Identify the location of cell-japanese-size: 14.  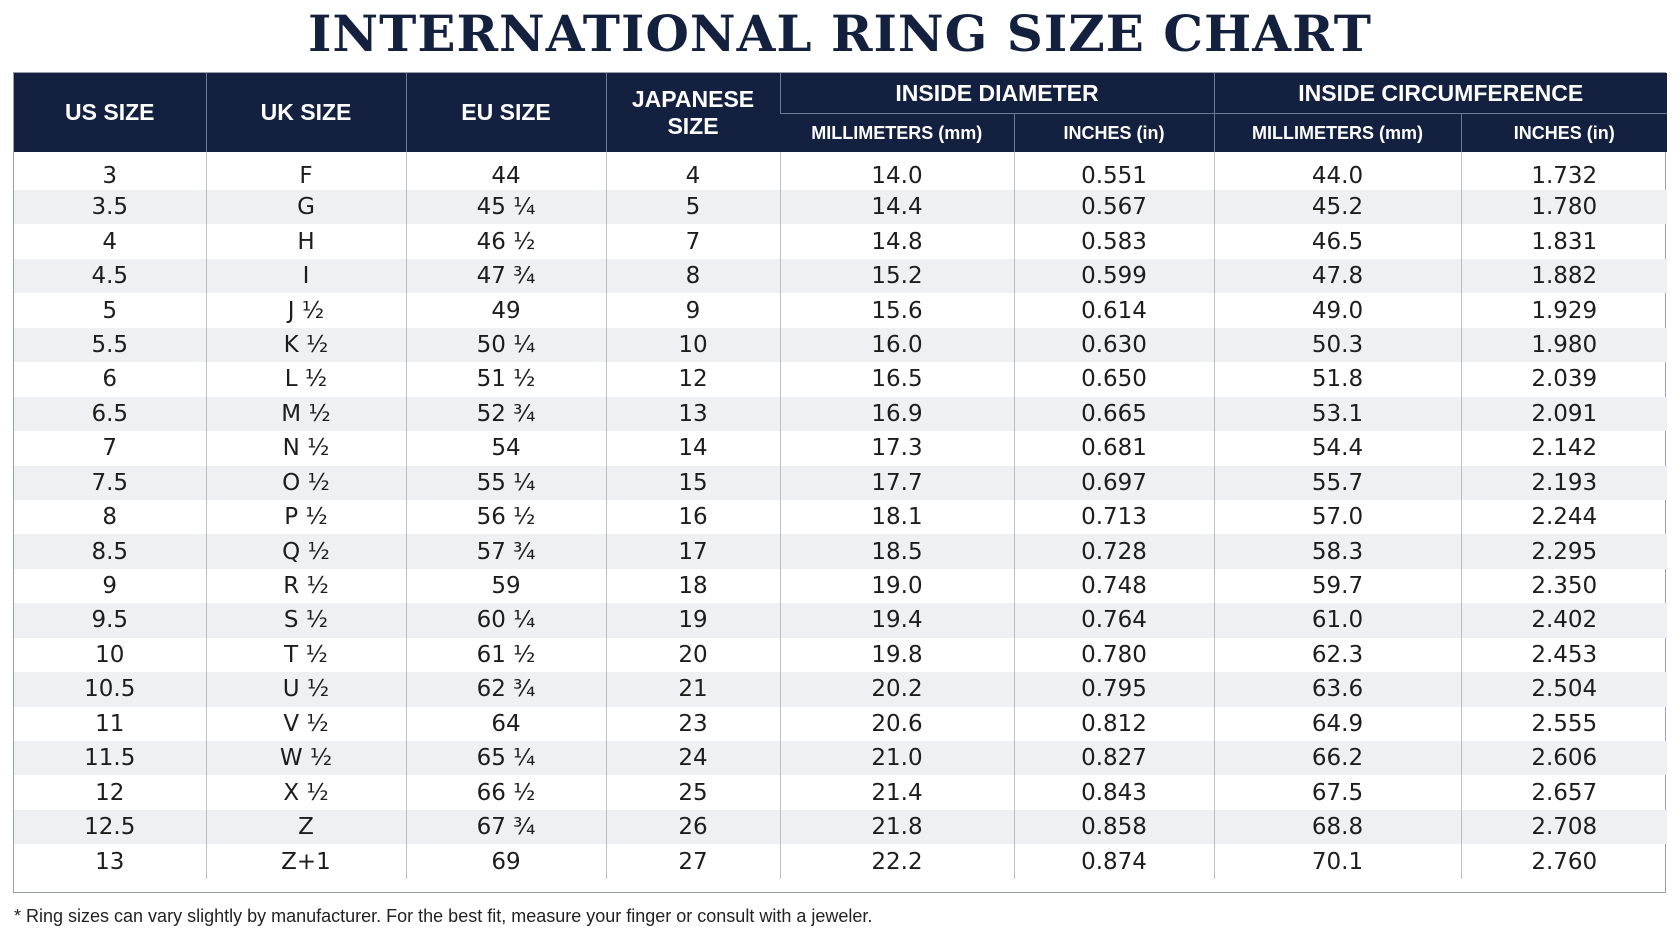
(692, 448).